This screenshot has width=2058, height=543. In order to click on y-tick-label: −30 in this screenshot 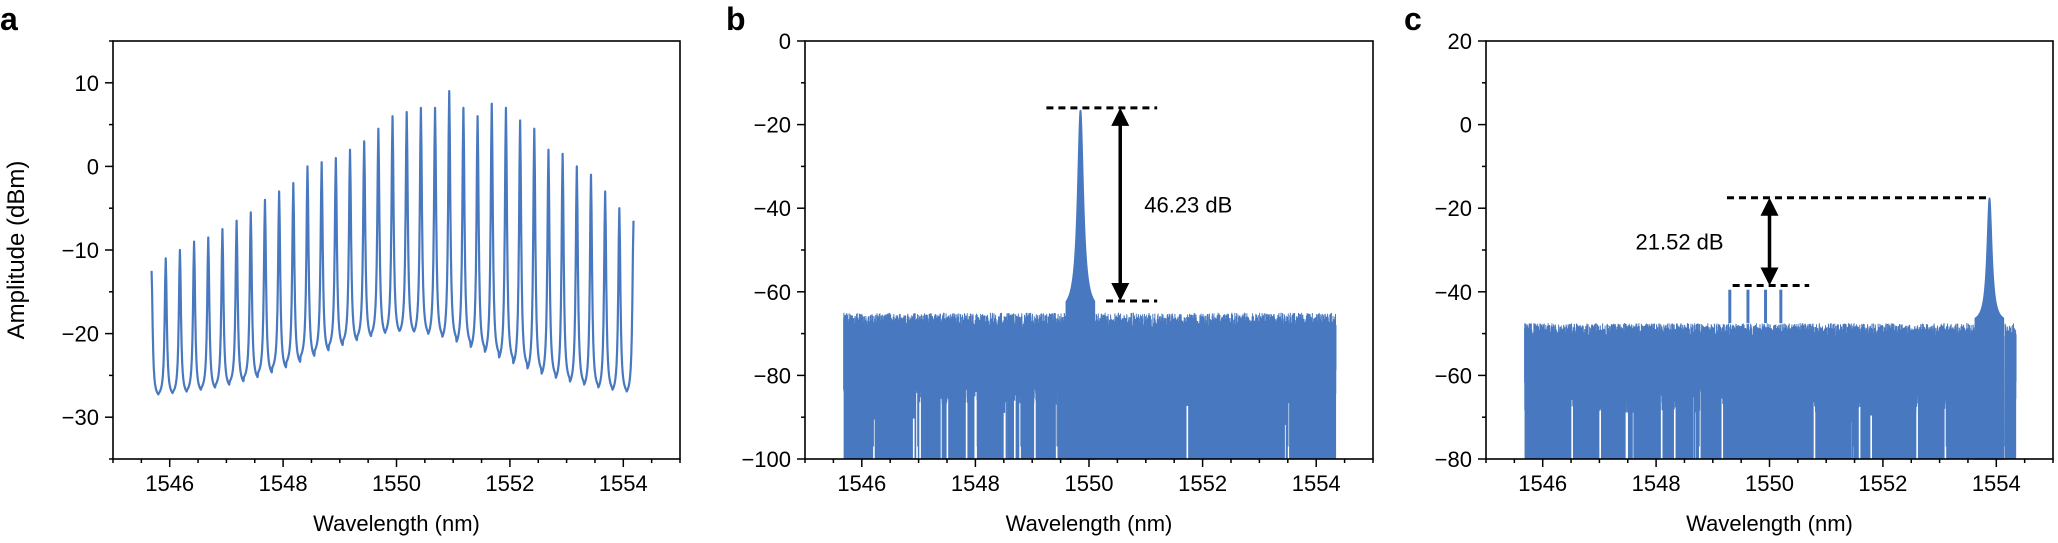, I will do `click(80, 417)`.